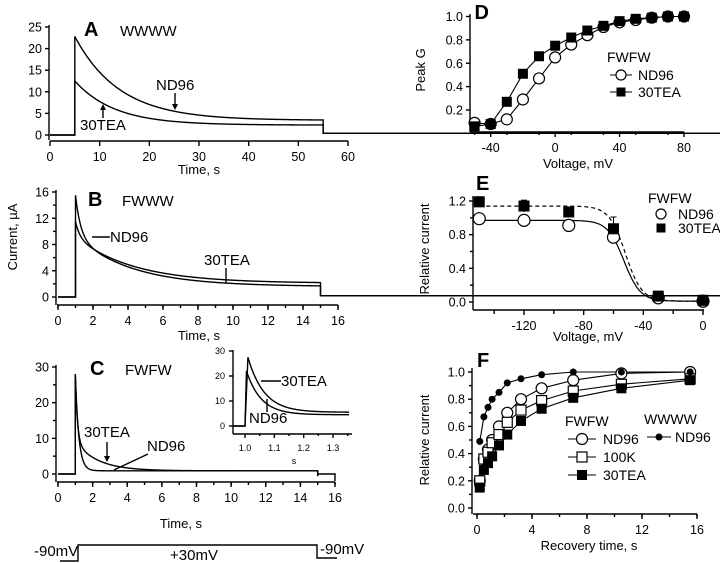 Image resolution: width=720 pixels, height=563 pixels. I want to click on y-tick-label: 15, so click(35, 71).